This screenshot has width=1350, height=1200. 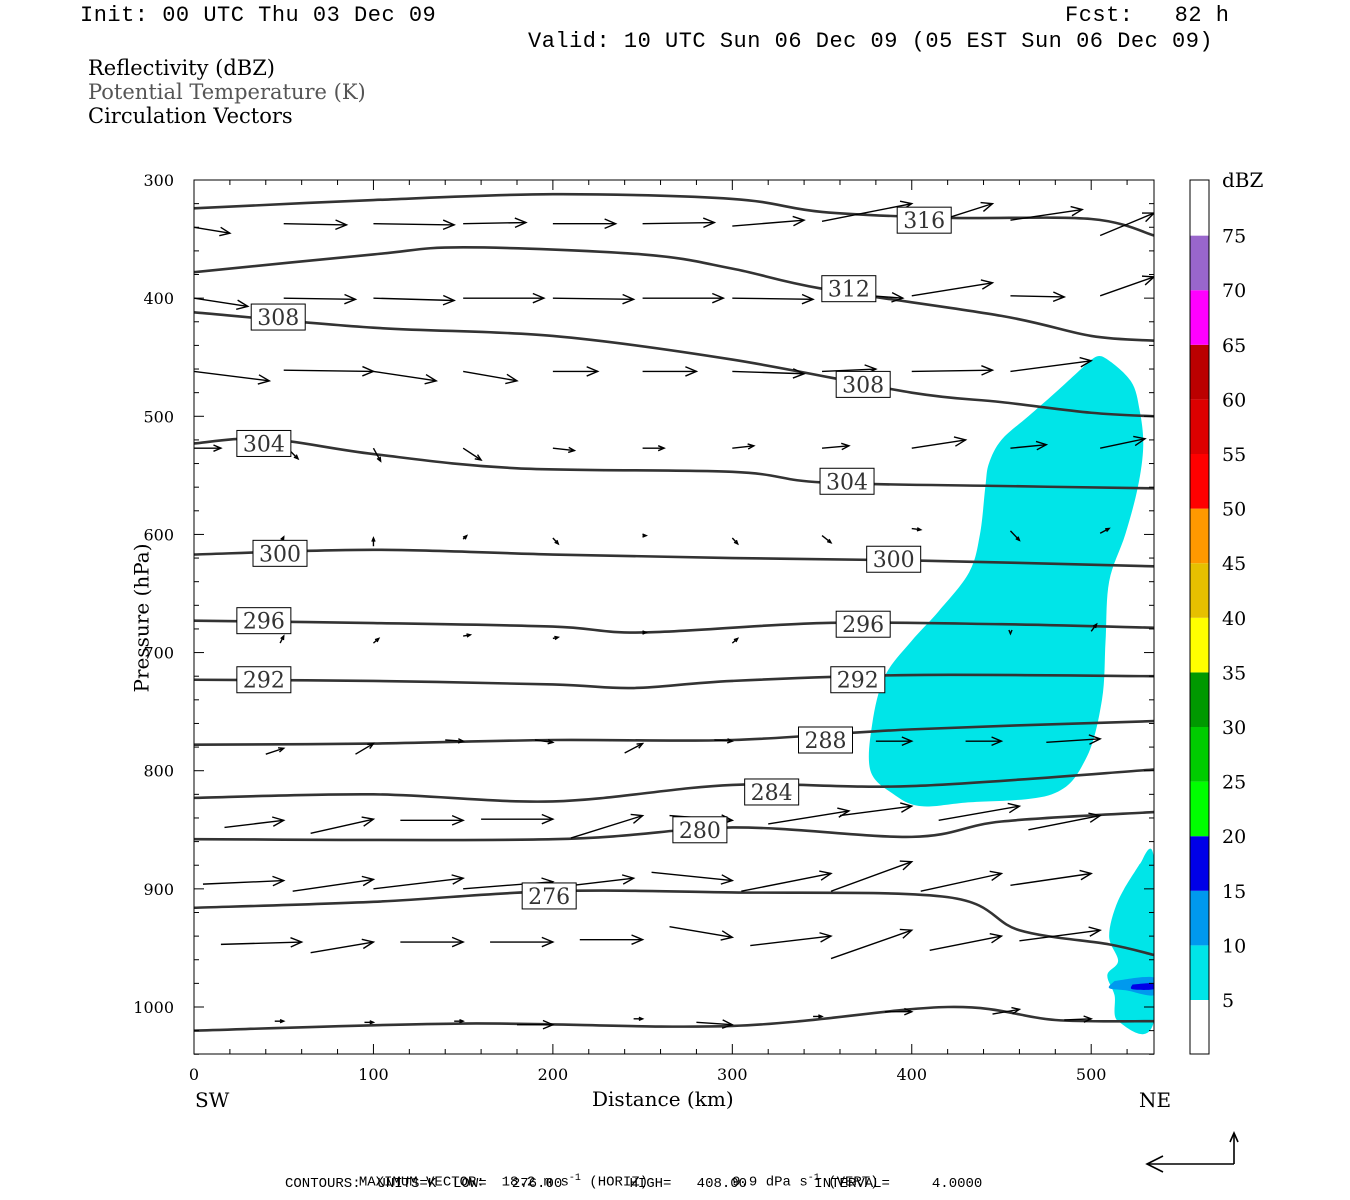 What do you see at coordinates (158, 416) in the screenshot?
I see `y-tick-label: 500` at bounding box center [158, 416].